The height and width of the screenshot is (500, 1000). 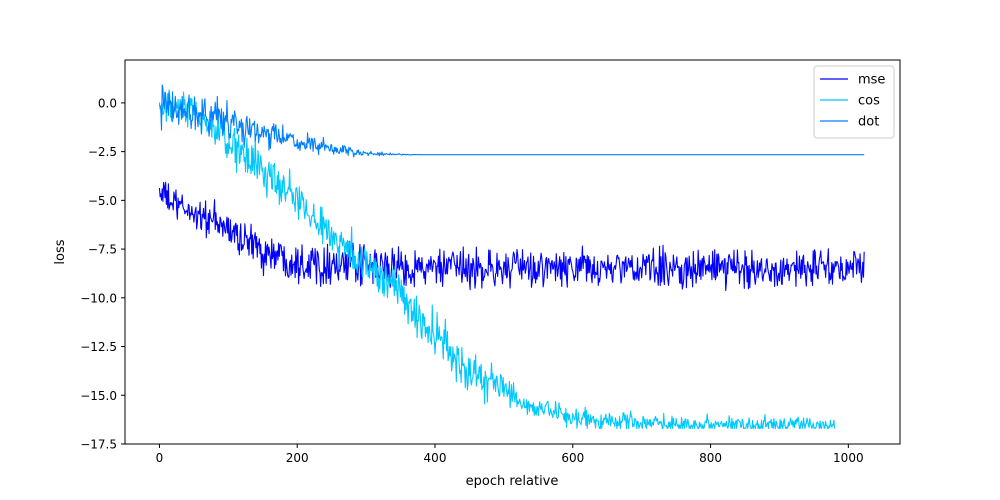 I want to click on x-tick-label: 200, so click(x=297, y=458).